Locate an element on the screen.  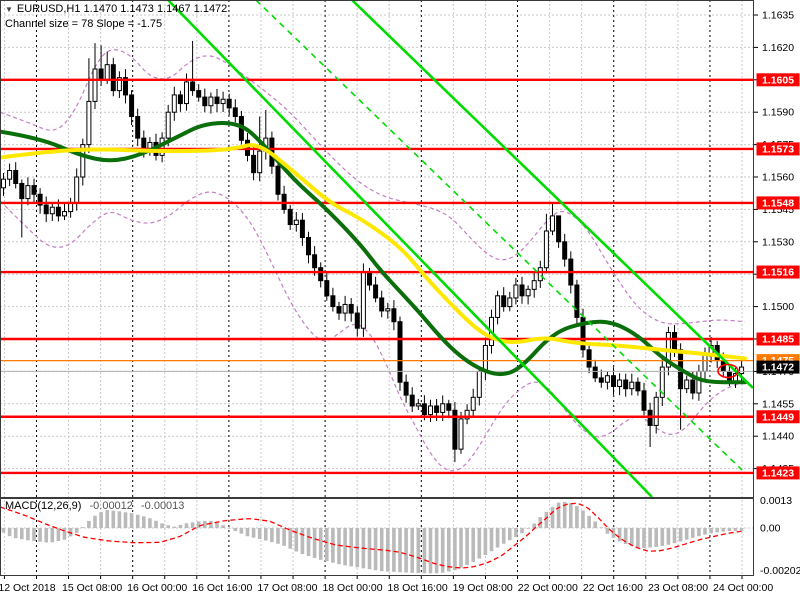
macd-value-hist: -0.00012 is located at coordinates (111, 506).